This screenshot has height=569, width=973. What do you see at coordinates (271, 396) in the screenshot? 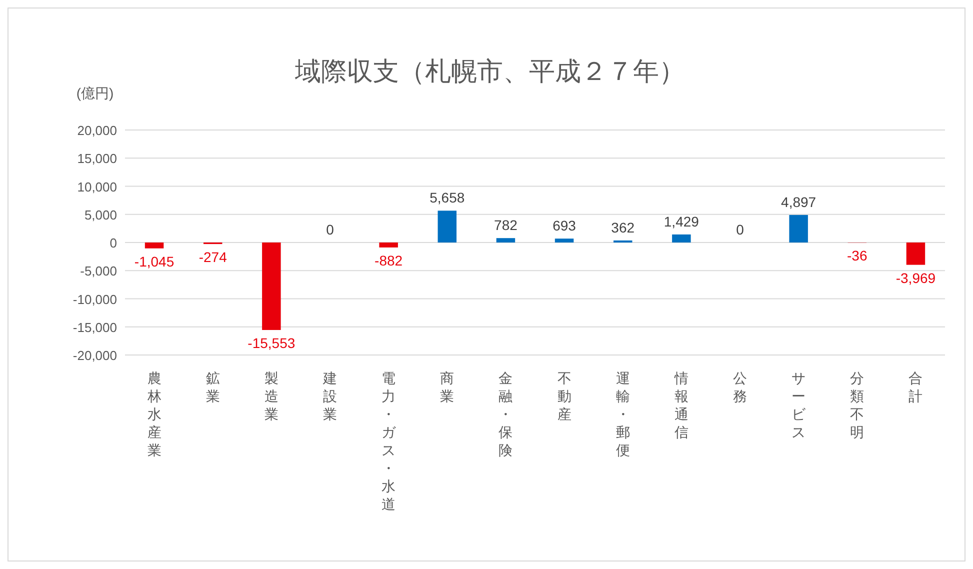
I see `x-tick-label: 製造業` at bounding box center [271, 396].